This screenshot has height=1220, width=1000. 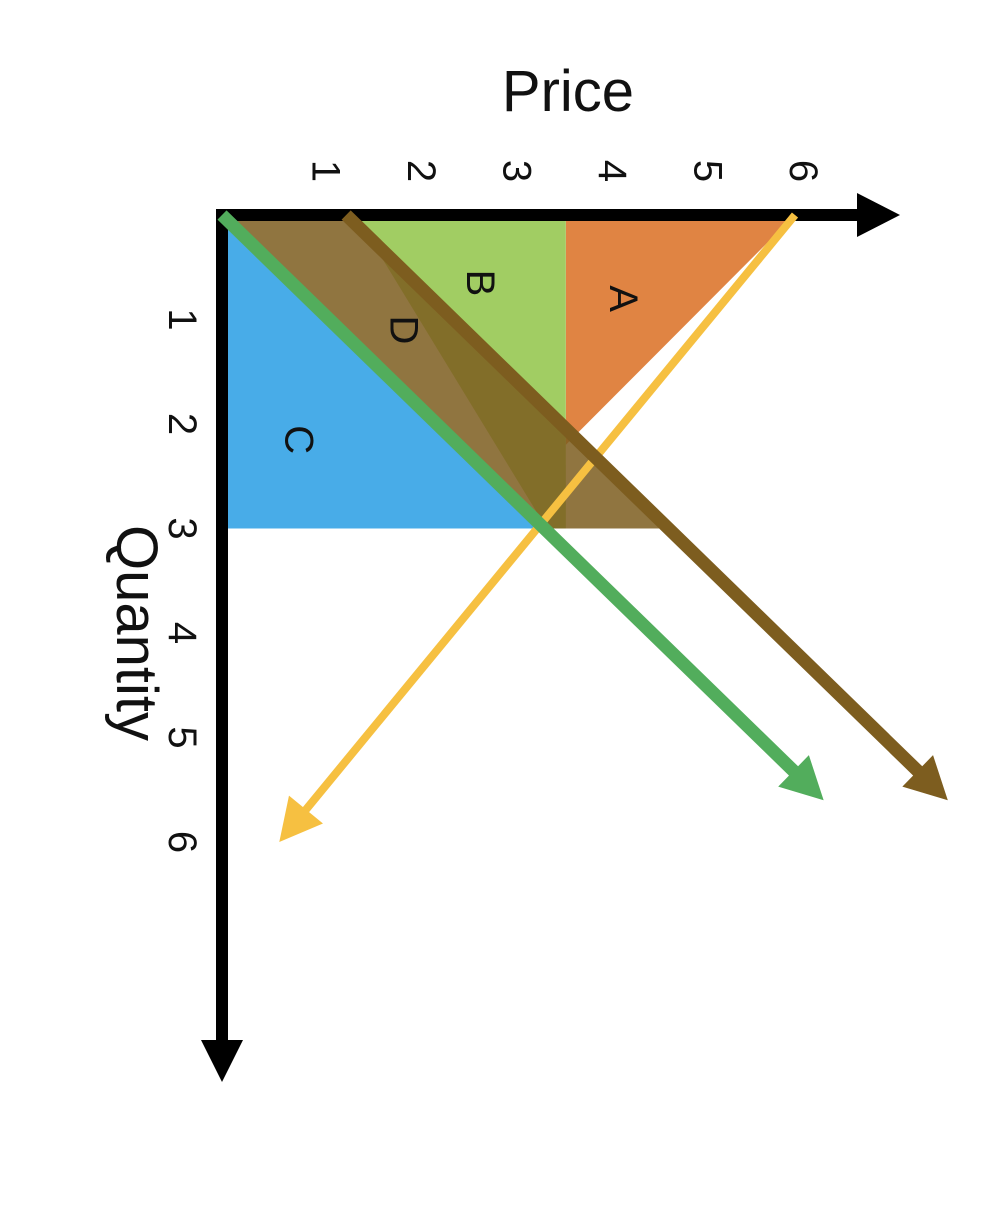 What do you see at coordinates (298, 439) in the screenshot?
I see `region-label-c: C` at bounding box center [298, 439].